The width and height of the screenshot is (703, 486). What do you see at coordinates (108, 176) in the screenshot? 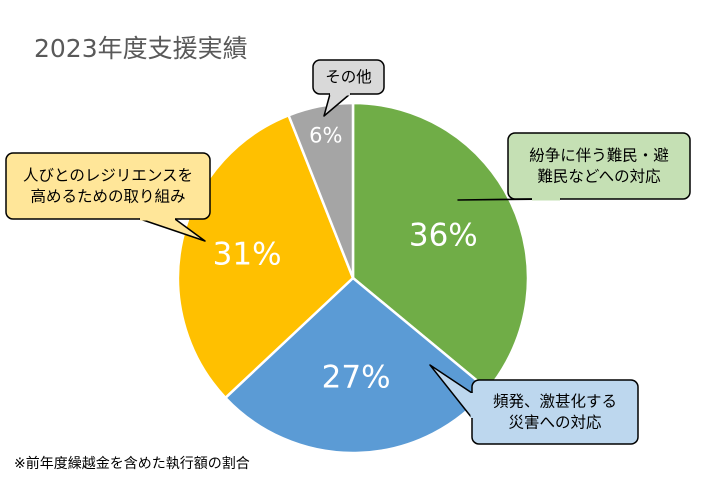
I see `callout-label: 人びとのレジリエンスを` at bounding box center [108, 176].